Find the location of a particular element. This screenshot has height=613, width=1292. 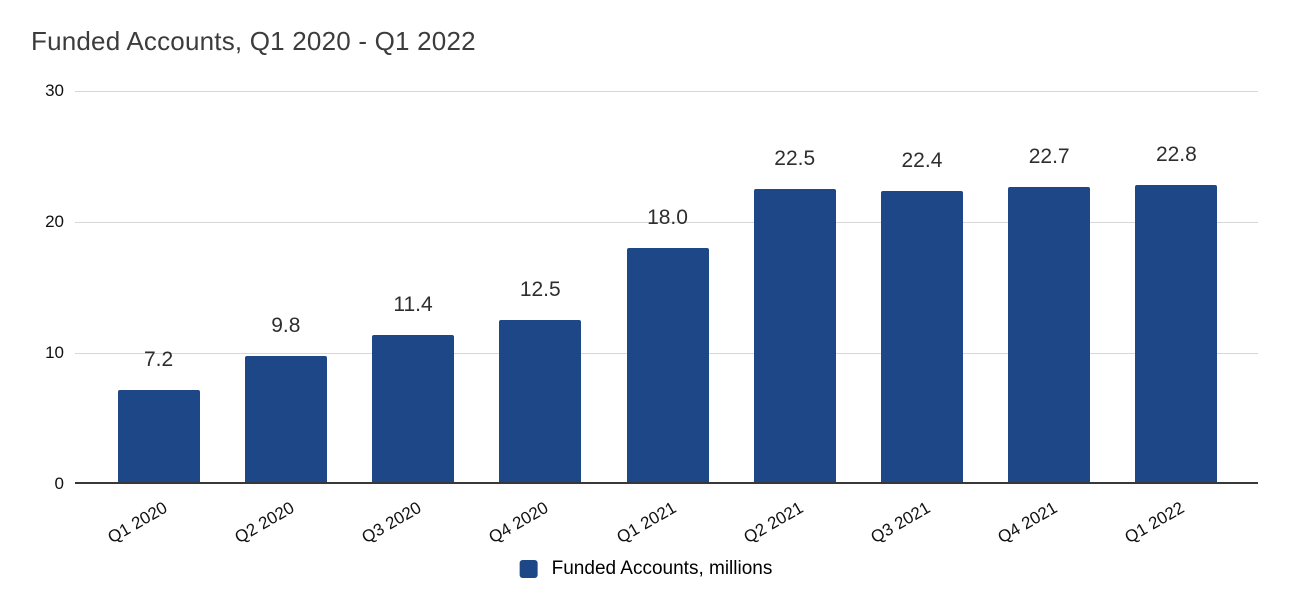

y-axis-tick-label: 10 is located at coordinates (54, 352).